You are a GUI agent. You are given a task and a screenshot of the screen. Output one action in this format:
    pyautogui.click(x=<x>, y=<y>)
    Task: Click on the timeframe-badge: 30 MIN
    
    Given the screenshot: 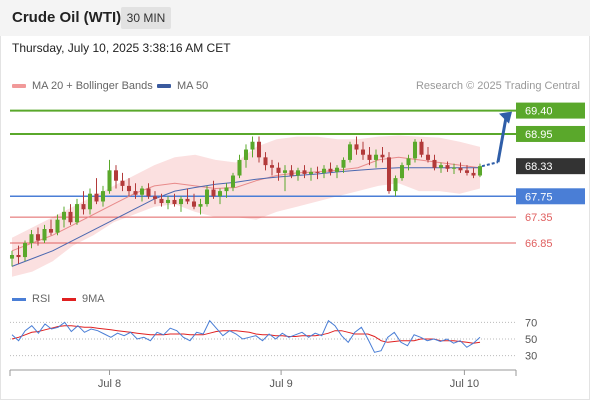 What is the action you would take?
    pyautogui.click(x=146, y=18)
    